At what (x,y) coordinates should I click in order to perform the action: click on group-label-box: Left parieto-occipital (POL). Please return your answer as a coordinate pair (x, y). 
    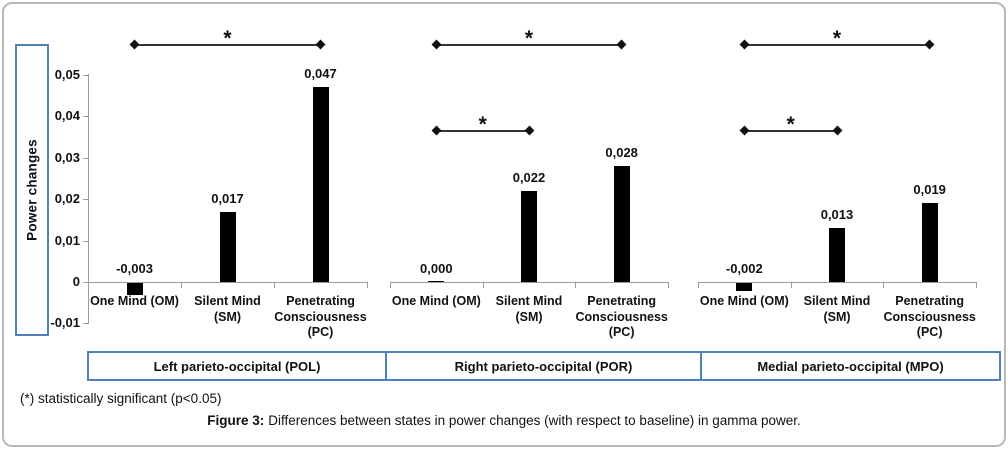
    Looking at the image, I should click on (237, 366).